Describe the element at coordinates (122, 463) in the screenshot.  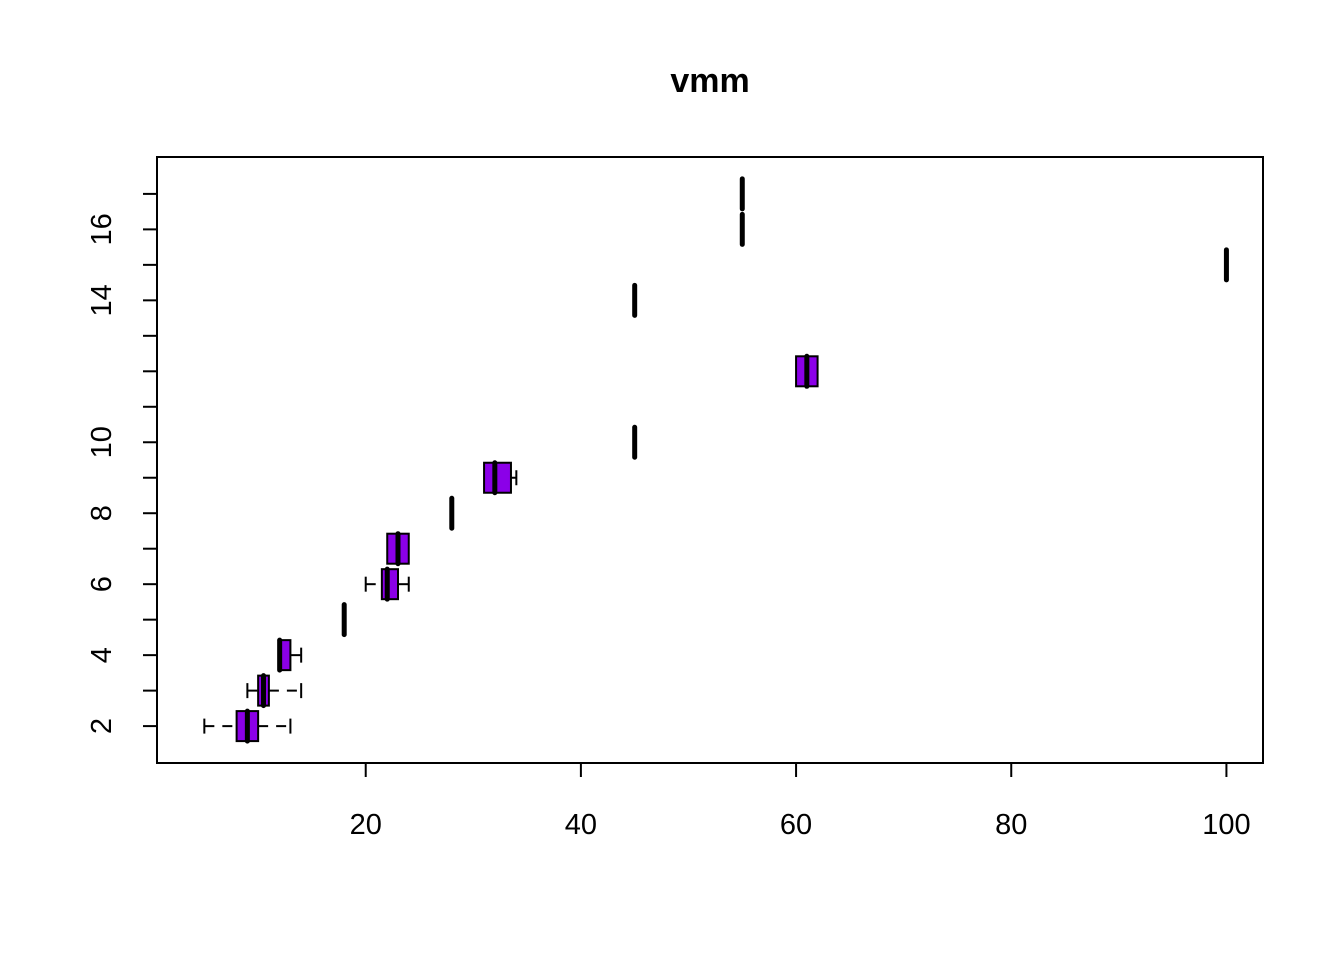
I see `y-axis: 2 4 6 8 10 14 16` at that location.